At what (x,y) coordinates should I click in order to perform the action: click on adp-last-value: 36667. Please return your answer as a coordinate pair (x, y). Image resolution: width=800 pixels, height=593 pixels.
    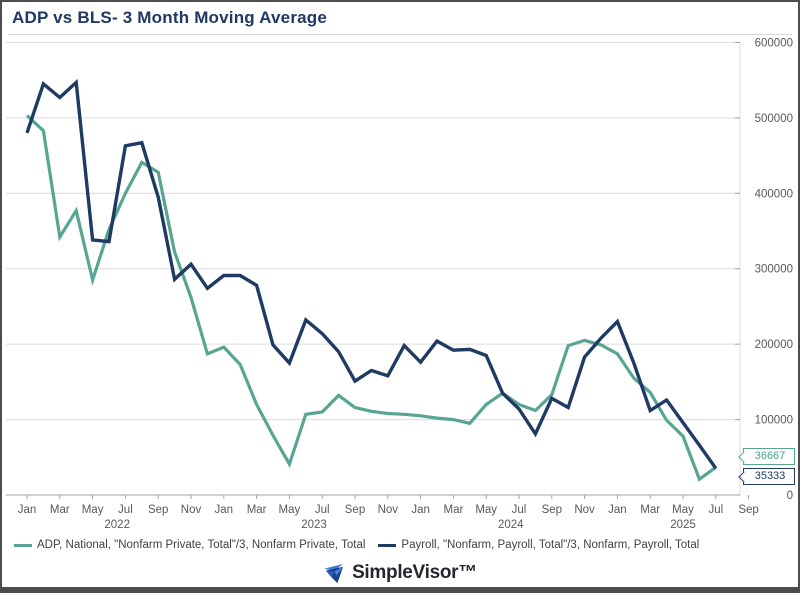
    Looking at the image, I should click on (770, 456).